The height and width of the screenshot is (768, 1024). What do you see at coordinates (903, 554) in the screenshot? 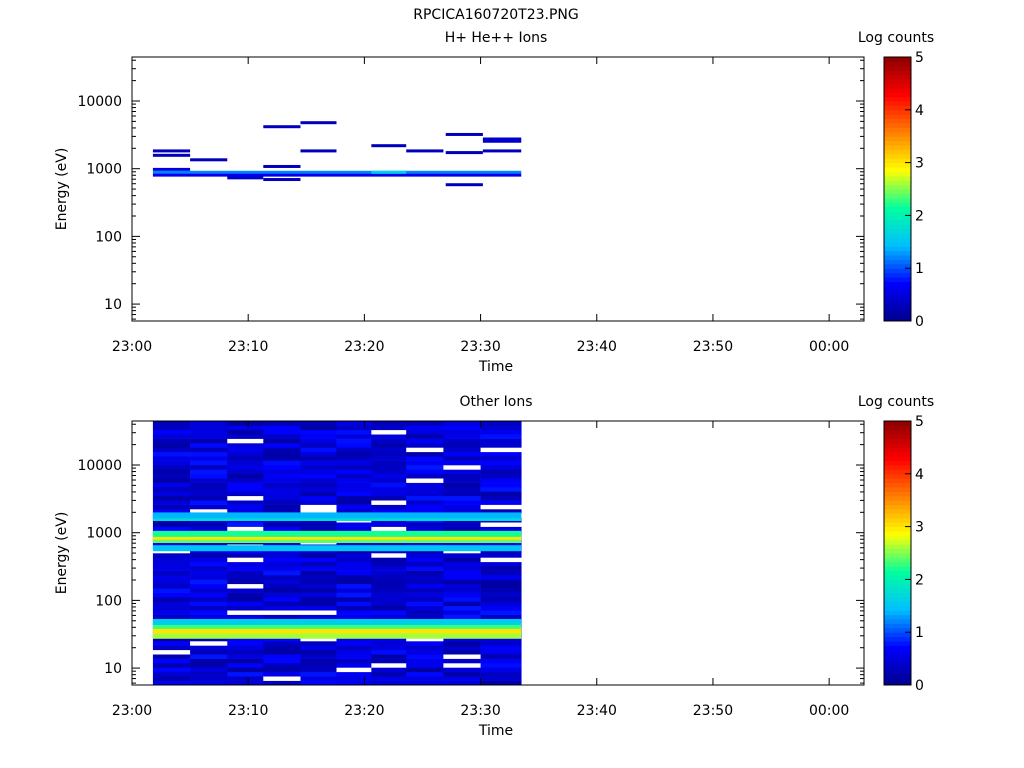
I see `colorbar: 0 1 2 3 4 5` at bounding box center [903, 554].